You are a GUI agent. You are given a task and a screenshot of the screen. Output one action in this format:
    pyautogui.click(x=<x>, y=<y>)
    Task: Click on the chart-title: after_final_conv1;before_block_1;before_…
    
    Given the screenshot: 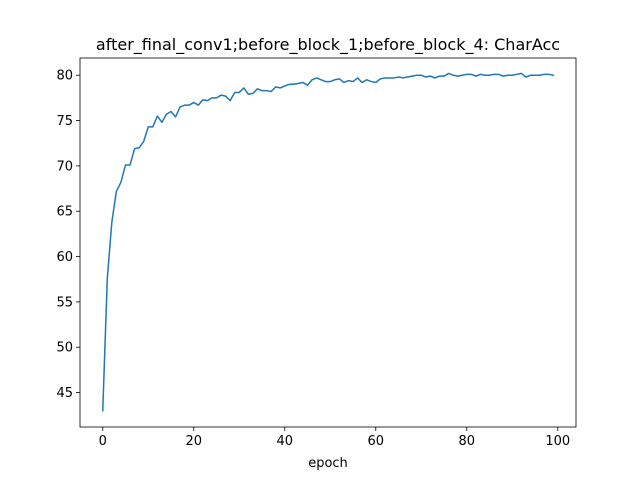 What is the action you would take?
    pyautogui.click(x=328, y=45)
    